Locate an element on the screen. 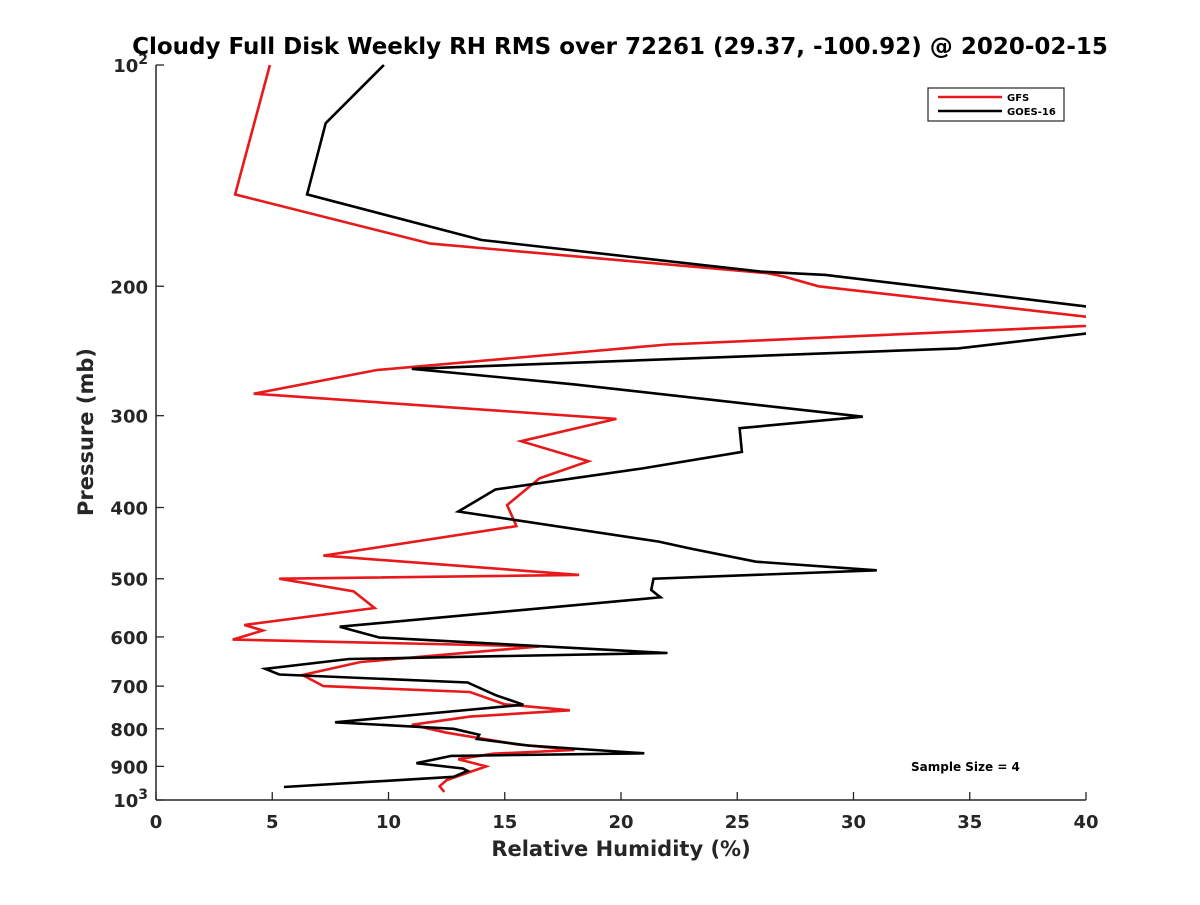  x-tick-label: 40 is located at coordinates (1085, 822).